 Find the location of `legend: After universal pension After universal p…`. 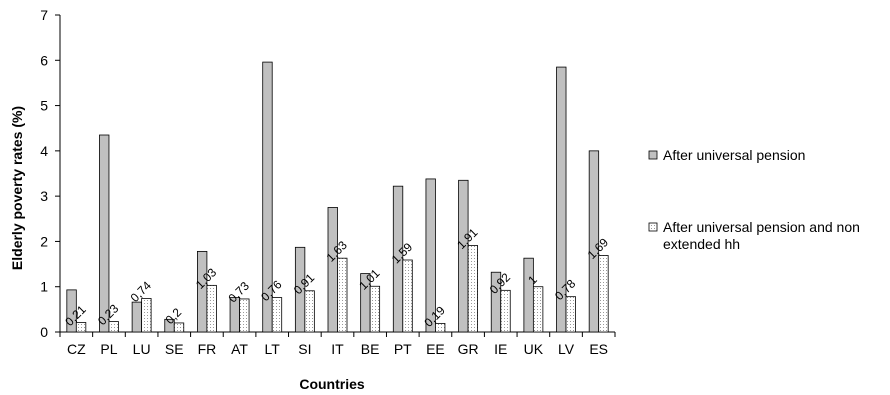

legend: After universal pension After universal p… is located at coordinates (754, 199).